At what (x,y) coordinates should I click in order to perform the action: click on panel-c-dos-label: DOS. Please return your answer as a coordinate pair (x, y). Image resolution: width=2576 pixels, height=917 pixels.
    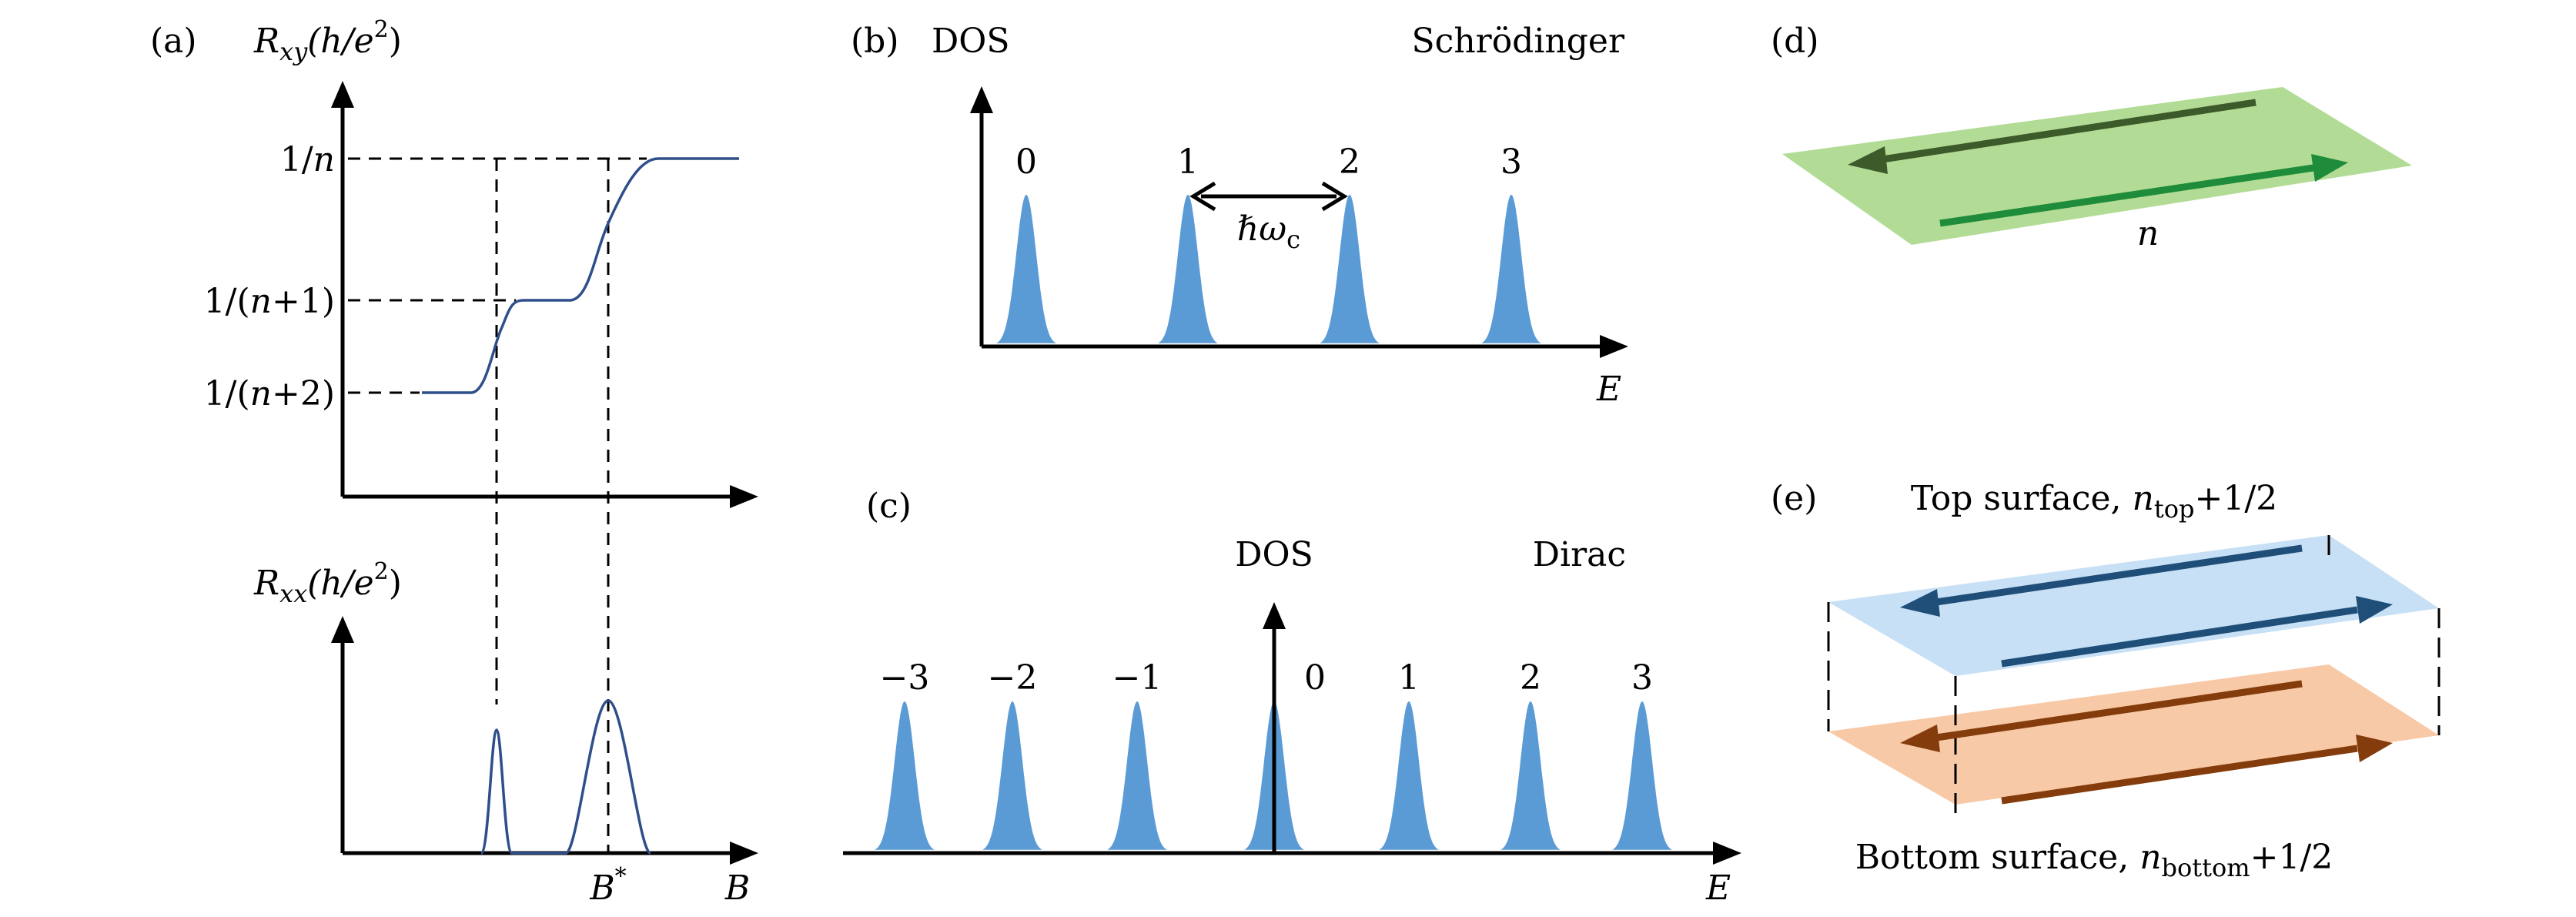
    Looking at the image, I should click on (1274, 554).